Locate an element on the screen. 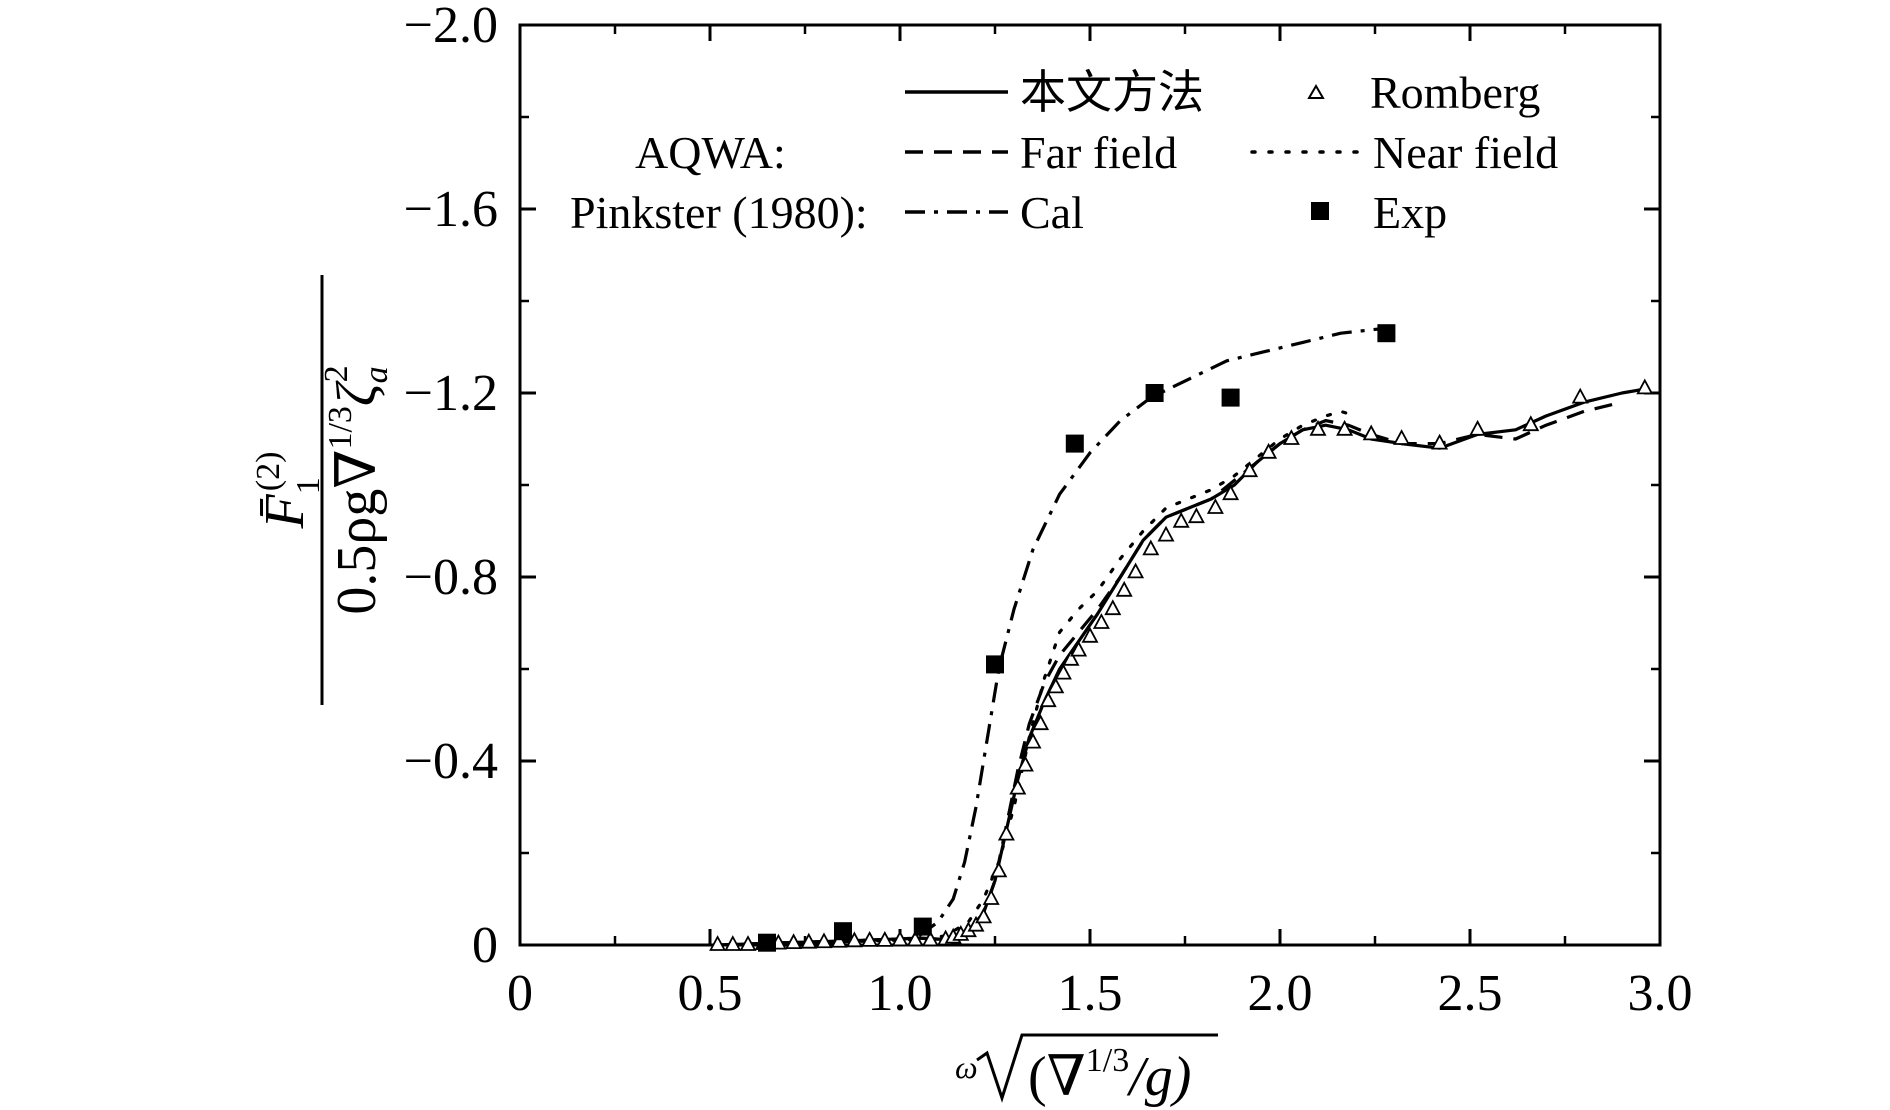  svg-text: 0.5ρg∇1/3ζa2 is located at coordinates (356, 489).